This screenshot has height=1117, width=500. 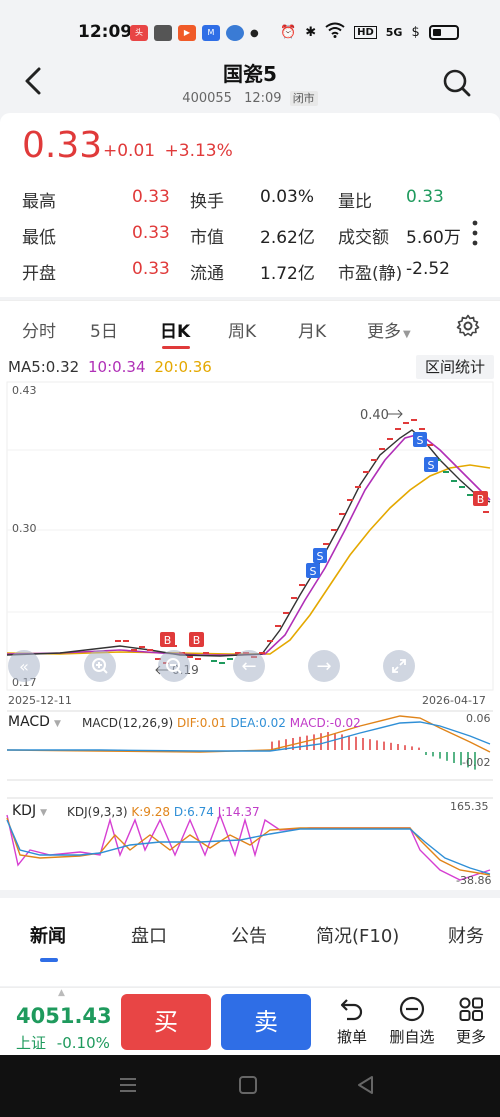 What do you see at coordinates (312, 332) in the screenshot?
I see `tab-monthly-k: 月K` at bounding box center [312, 332].